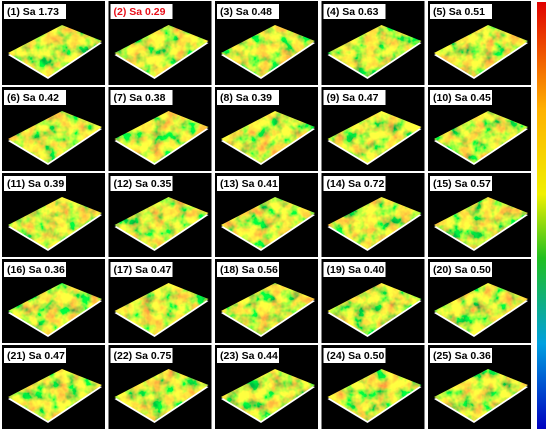 The height and width of the screenshot is (431, 550). I want to click on panel: (12) Sa 0.35, so click(160, 215).